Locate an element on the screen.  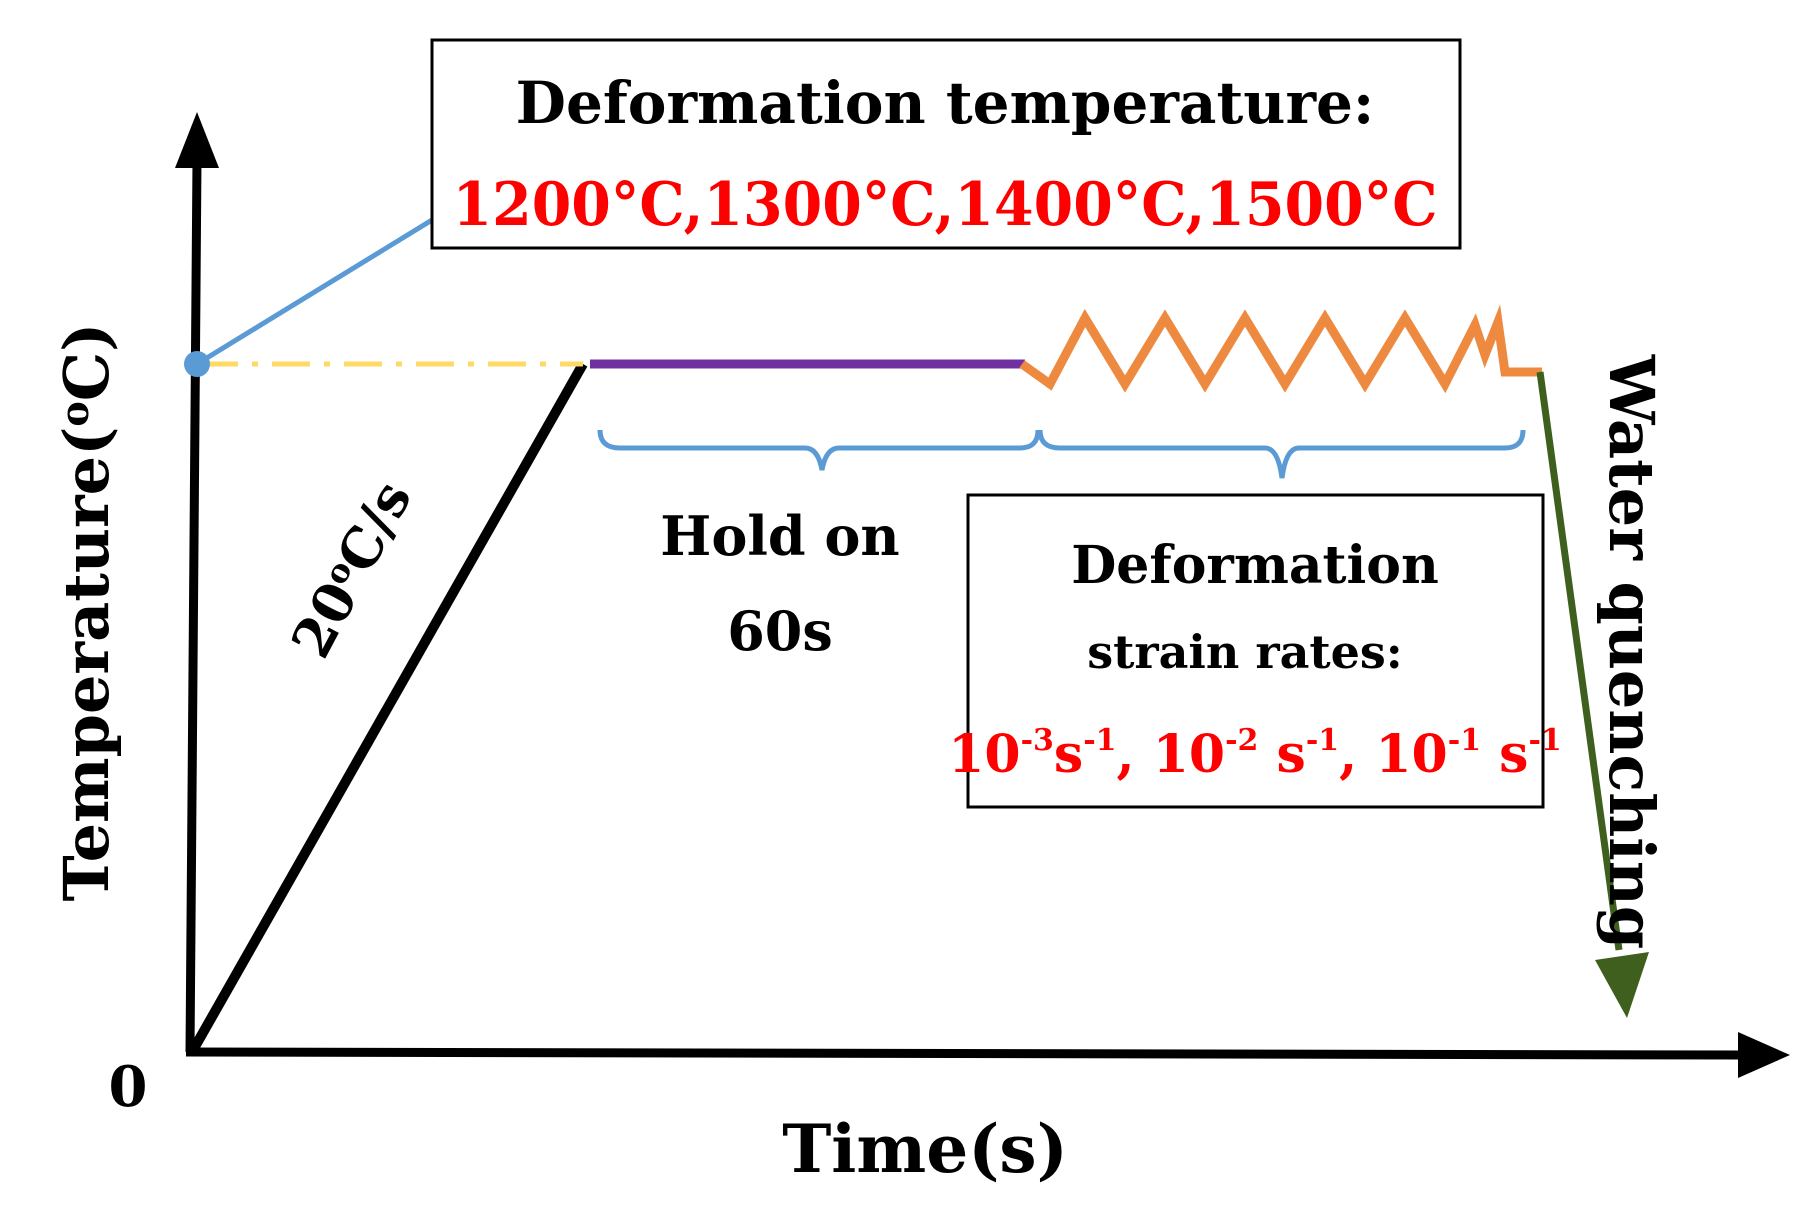
x-axis-arrowhead is located at coordinates (1764, 1055).